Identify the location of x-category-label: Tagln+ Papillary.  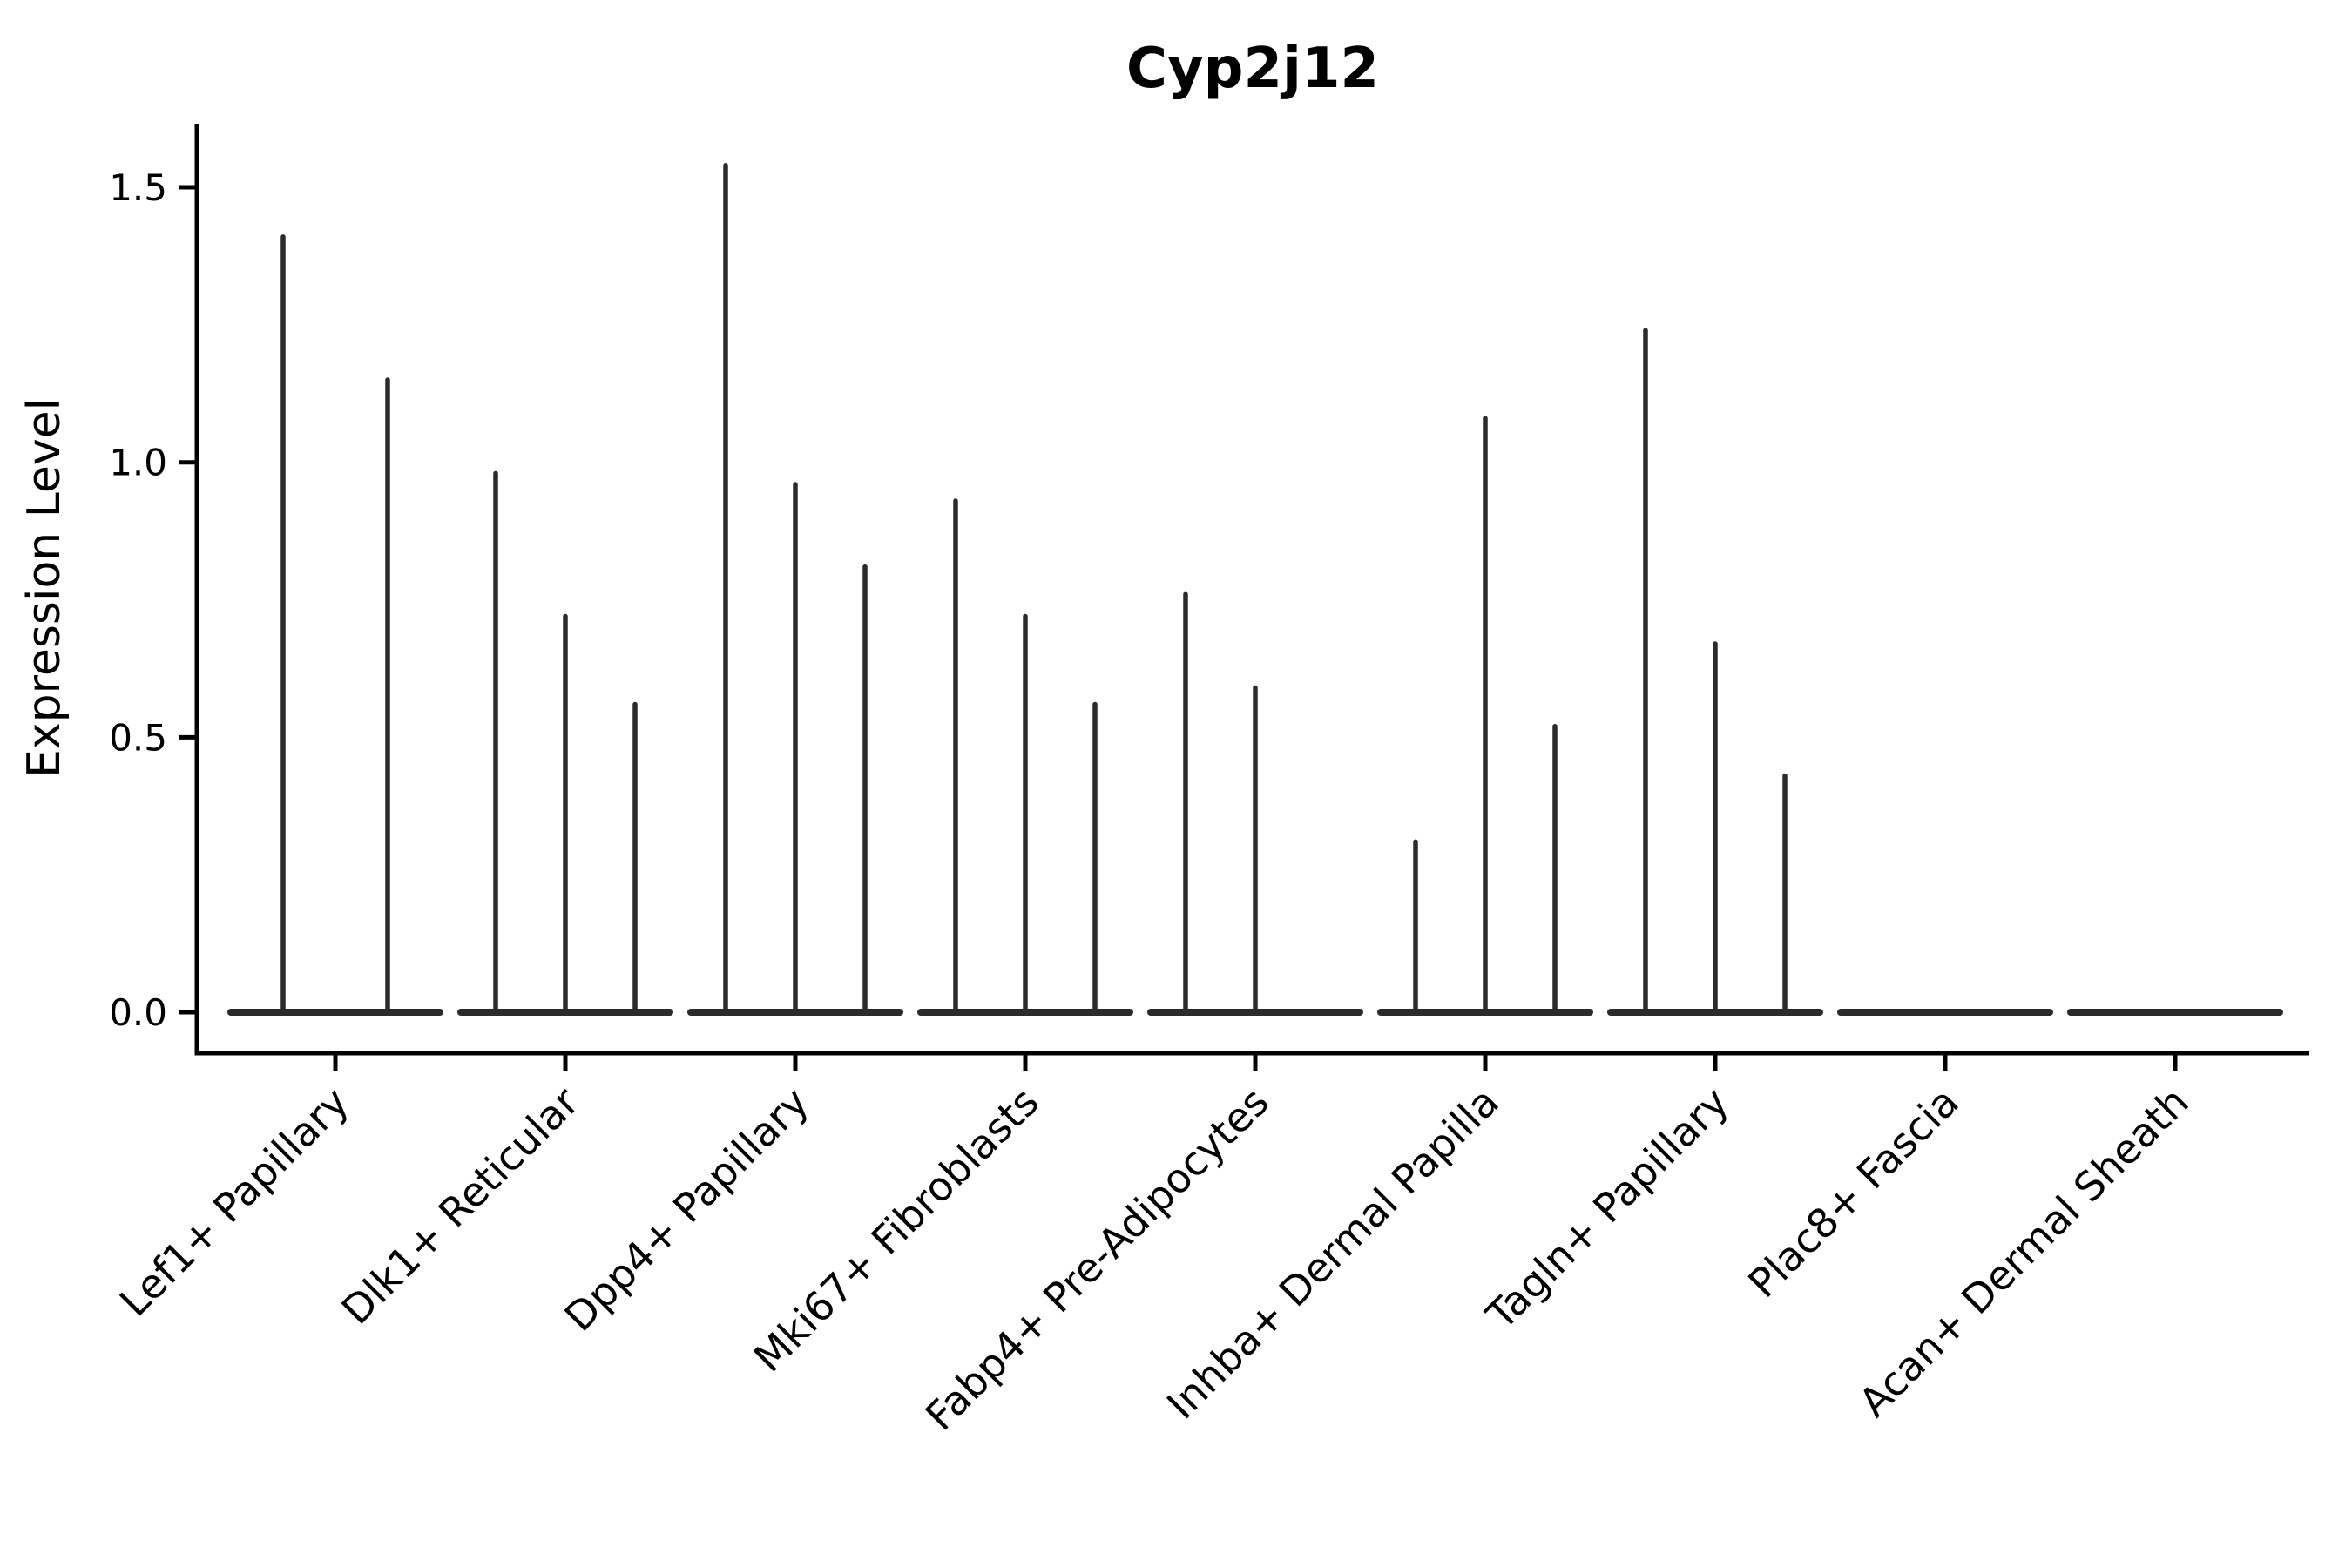
(1607, 1209).